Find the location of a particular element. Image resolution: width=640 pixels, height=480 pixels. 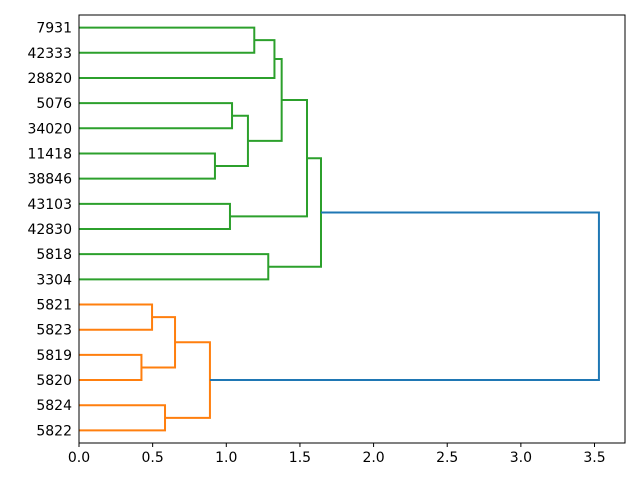

x-axis-ticks: 0.0 0.5 1.0 1.5 2.0 2.5 3.0 3.5 is located at coordinates (337, 454).